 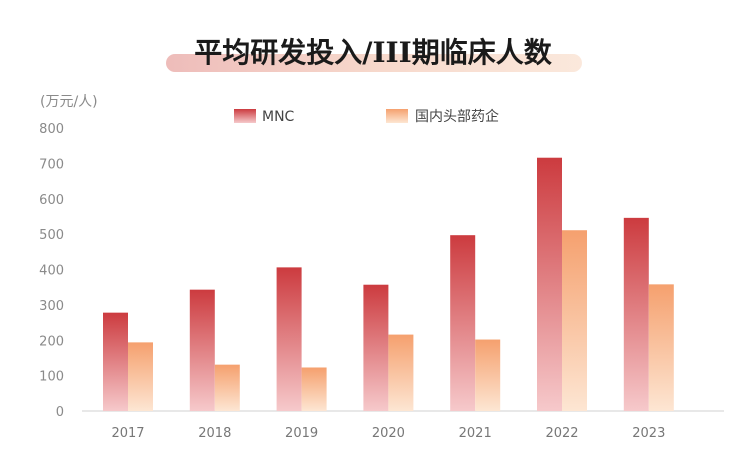 I want to click on title-band, so click(x=374, y=63).